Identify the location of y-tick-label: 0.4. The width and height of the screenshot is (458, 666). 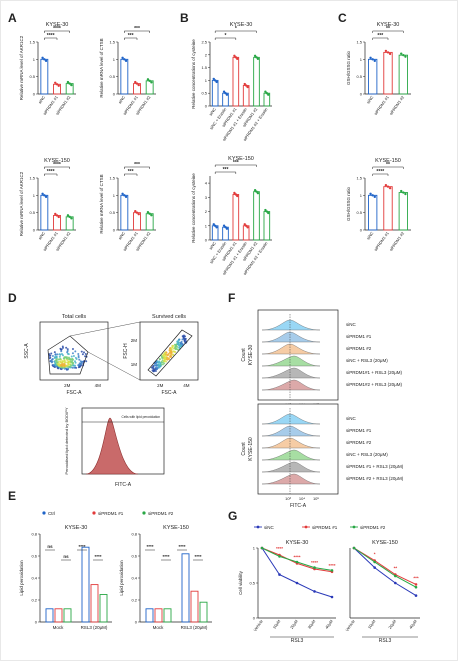
(34, 578).